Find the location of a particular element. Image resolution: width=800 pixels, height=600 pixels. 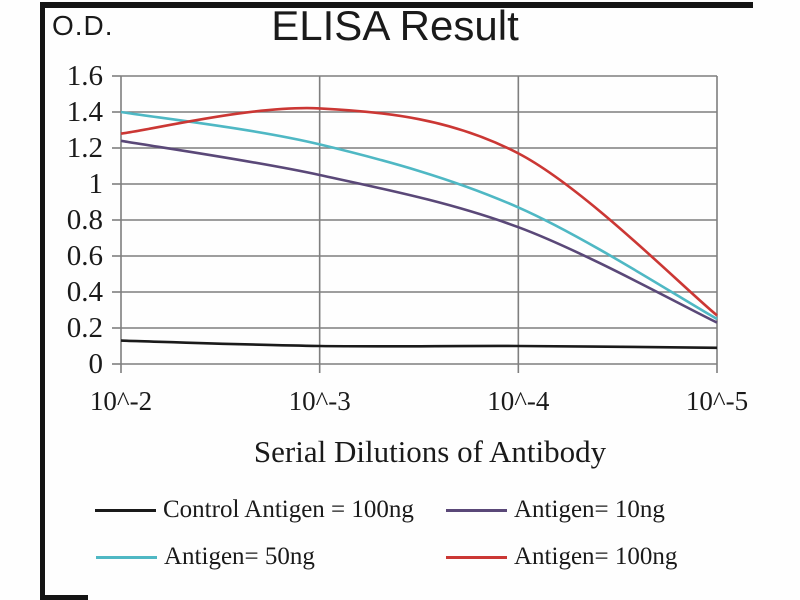

legend-label-antigen-50ng: Antigen= 50ng is located at coordinates (239, 556).